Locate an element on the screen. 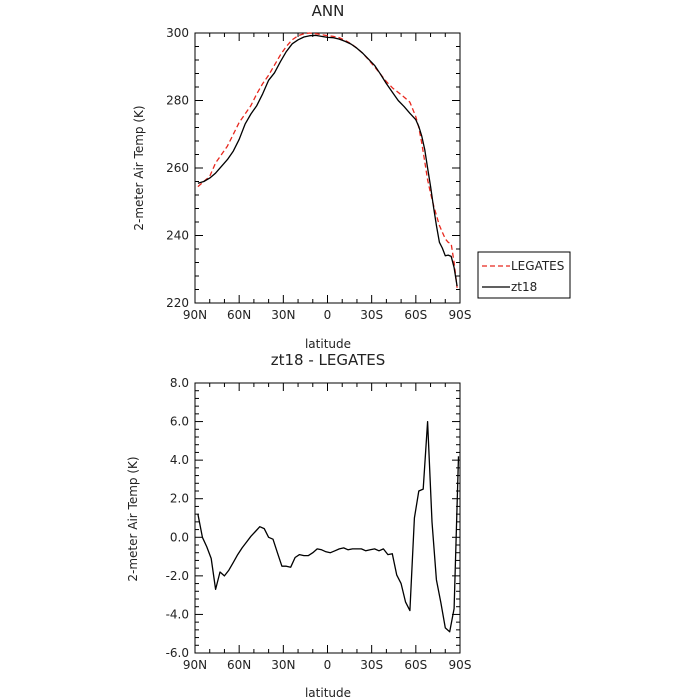 The image size is (700, 700). bottom-plot-frame is located at coordinates (327, 518).